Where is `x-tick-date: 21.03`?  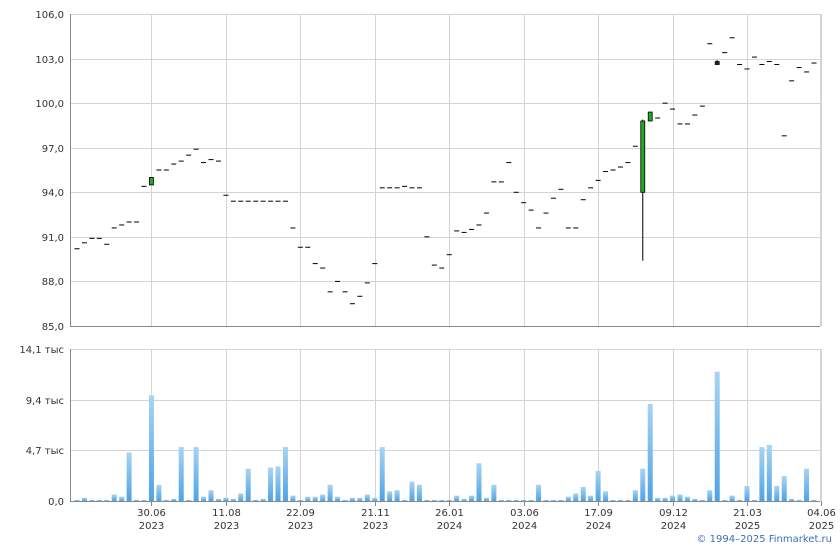 x-tick-date: 21.03 is located at coordinates (747, 513).